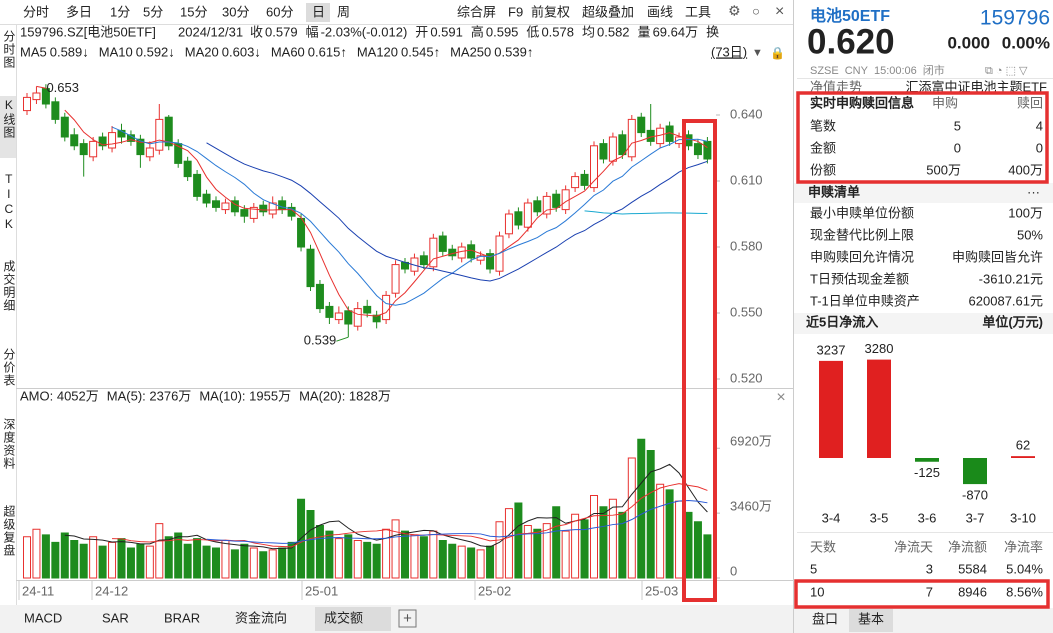 Image resolution: width=1053 pixels, height=633 pixels. I want to click on period-tab: 60分, so click(279, 11).